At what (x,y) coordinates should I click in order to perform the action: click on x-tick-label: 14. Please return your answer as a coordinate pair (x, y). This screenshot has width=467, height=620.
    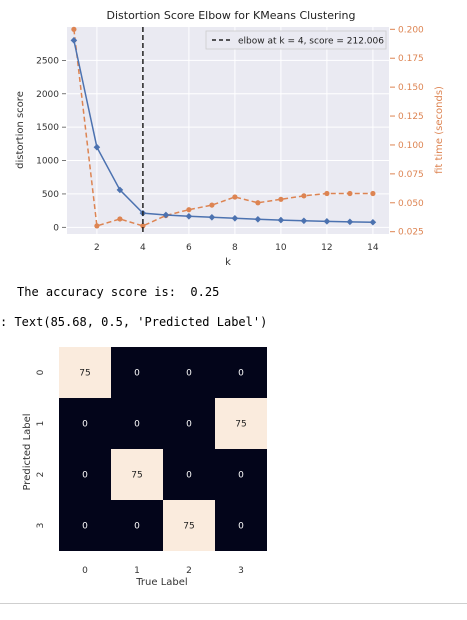
    Looking at the image, I should click on (373, 248).